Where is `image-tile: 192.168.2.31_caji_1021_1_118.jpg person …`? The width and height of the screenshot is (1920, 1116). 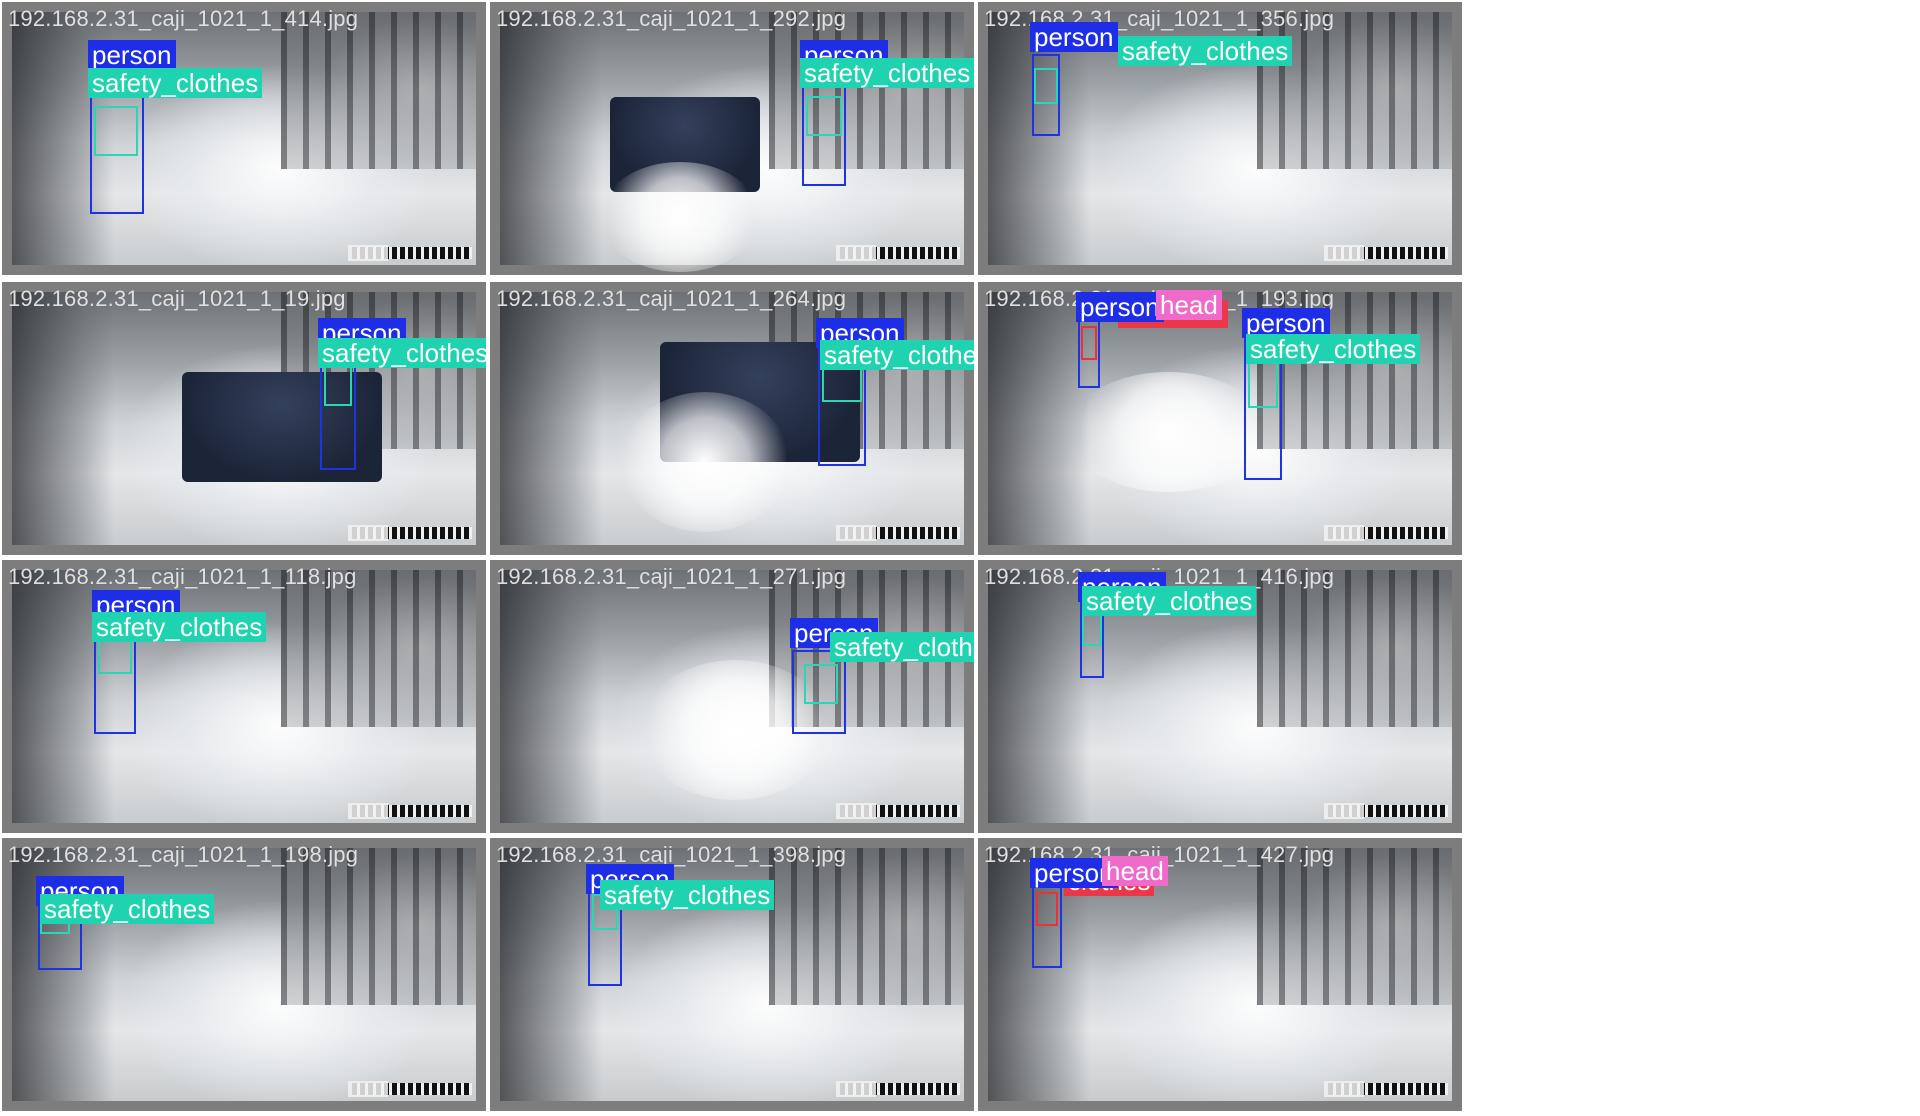
image-tile: 192.168.2.31_caji_1021_1_118.jpg person … is located at coordinates (244, 696).